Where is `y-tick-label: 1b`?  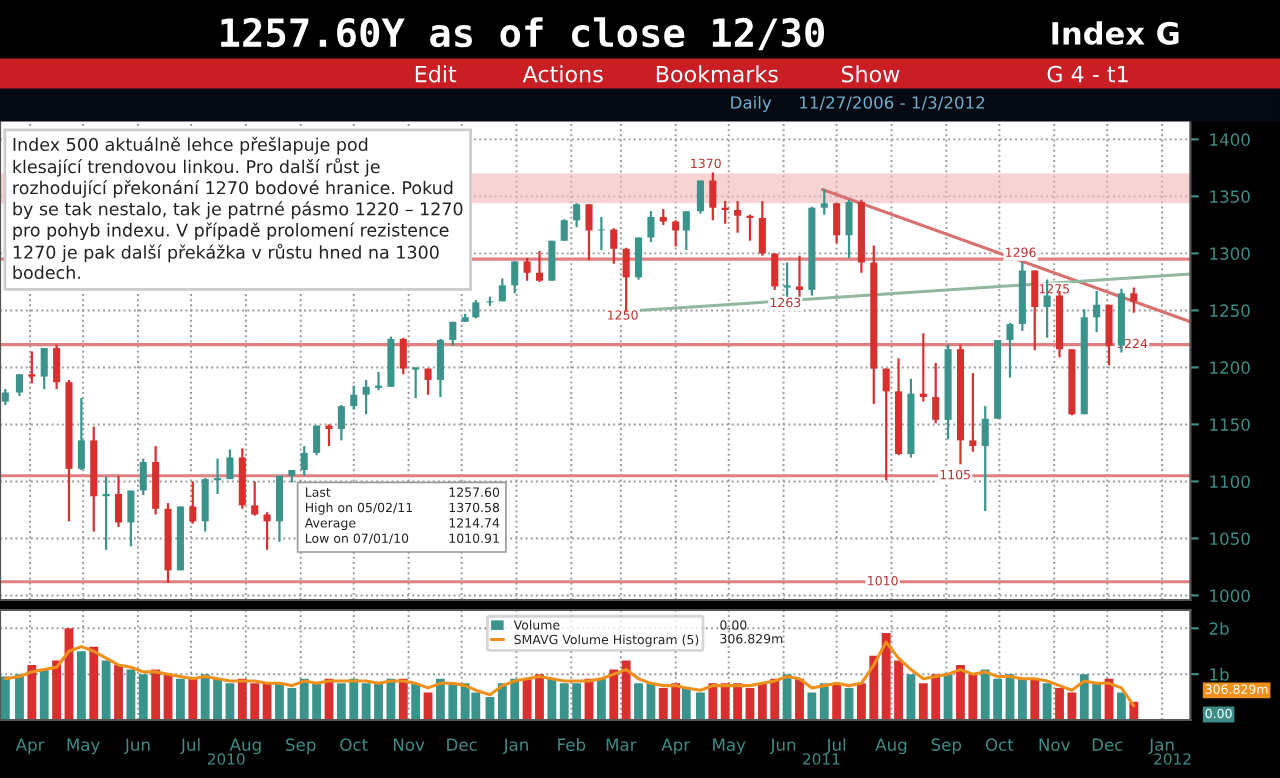 y-tick-label: 1b is located at coordinates (1219, 674).